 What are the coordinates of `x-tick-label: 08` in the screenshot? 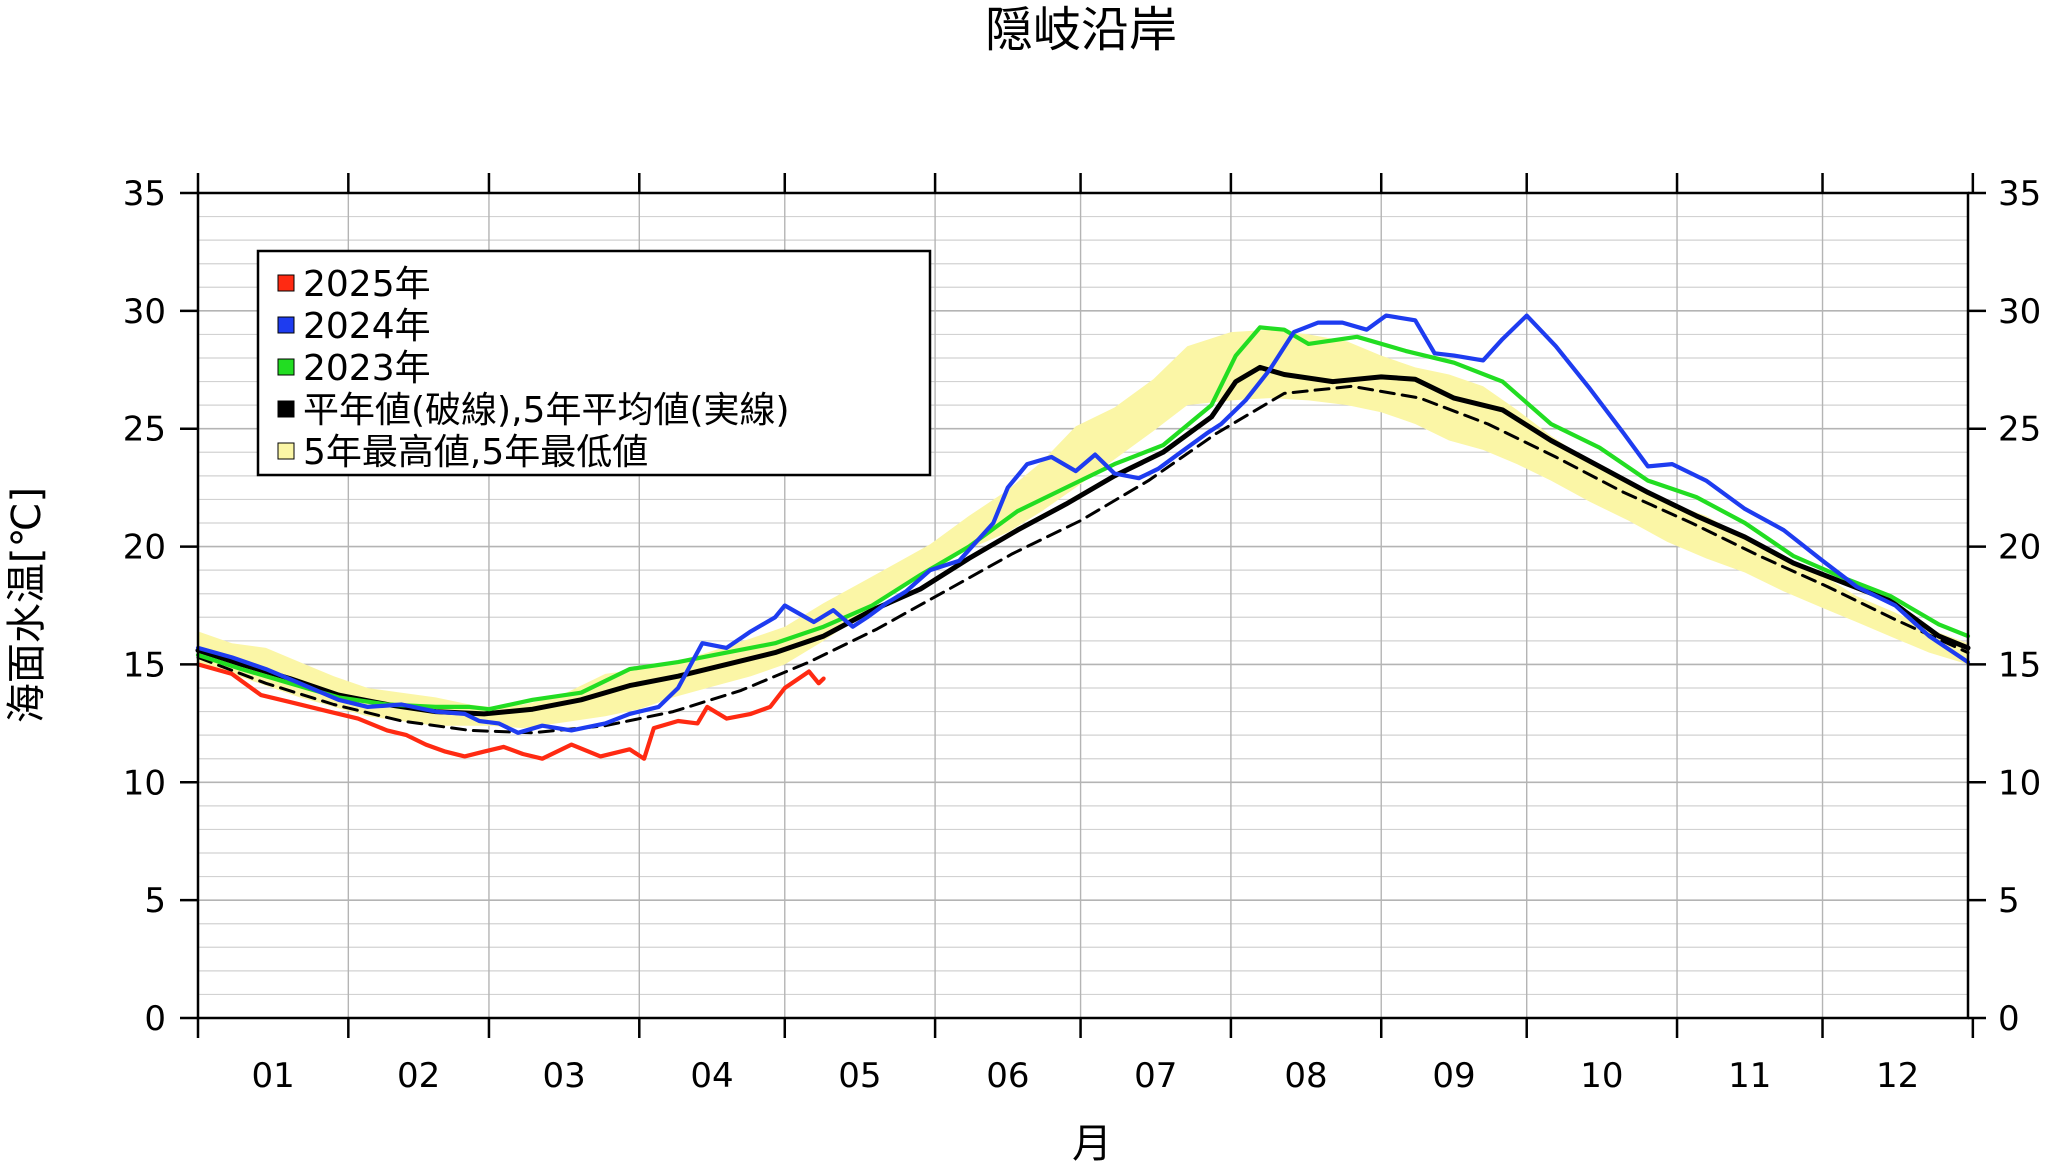 It's located at (1305, 1076).